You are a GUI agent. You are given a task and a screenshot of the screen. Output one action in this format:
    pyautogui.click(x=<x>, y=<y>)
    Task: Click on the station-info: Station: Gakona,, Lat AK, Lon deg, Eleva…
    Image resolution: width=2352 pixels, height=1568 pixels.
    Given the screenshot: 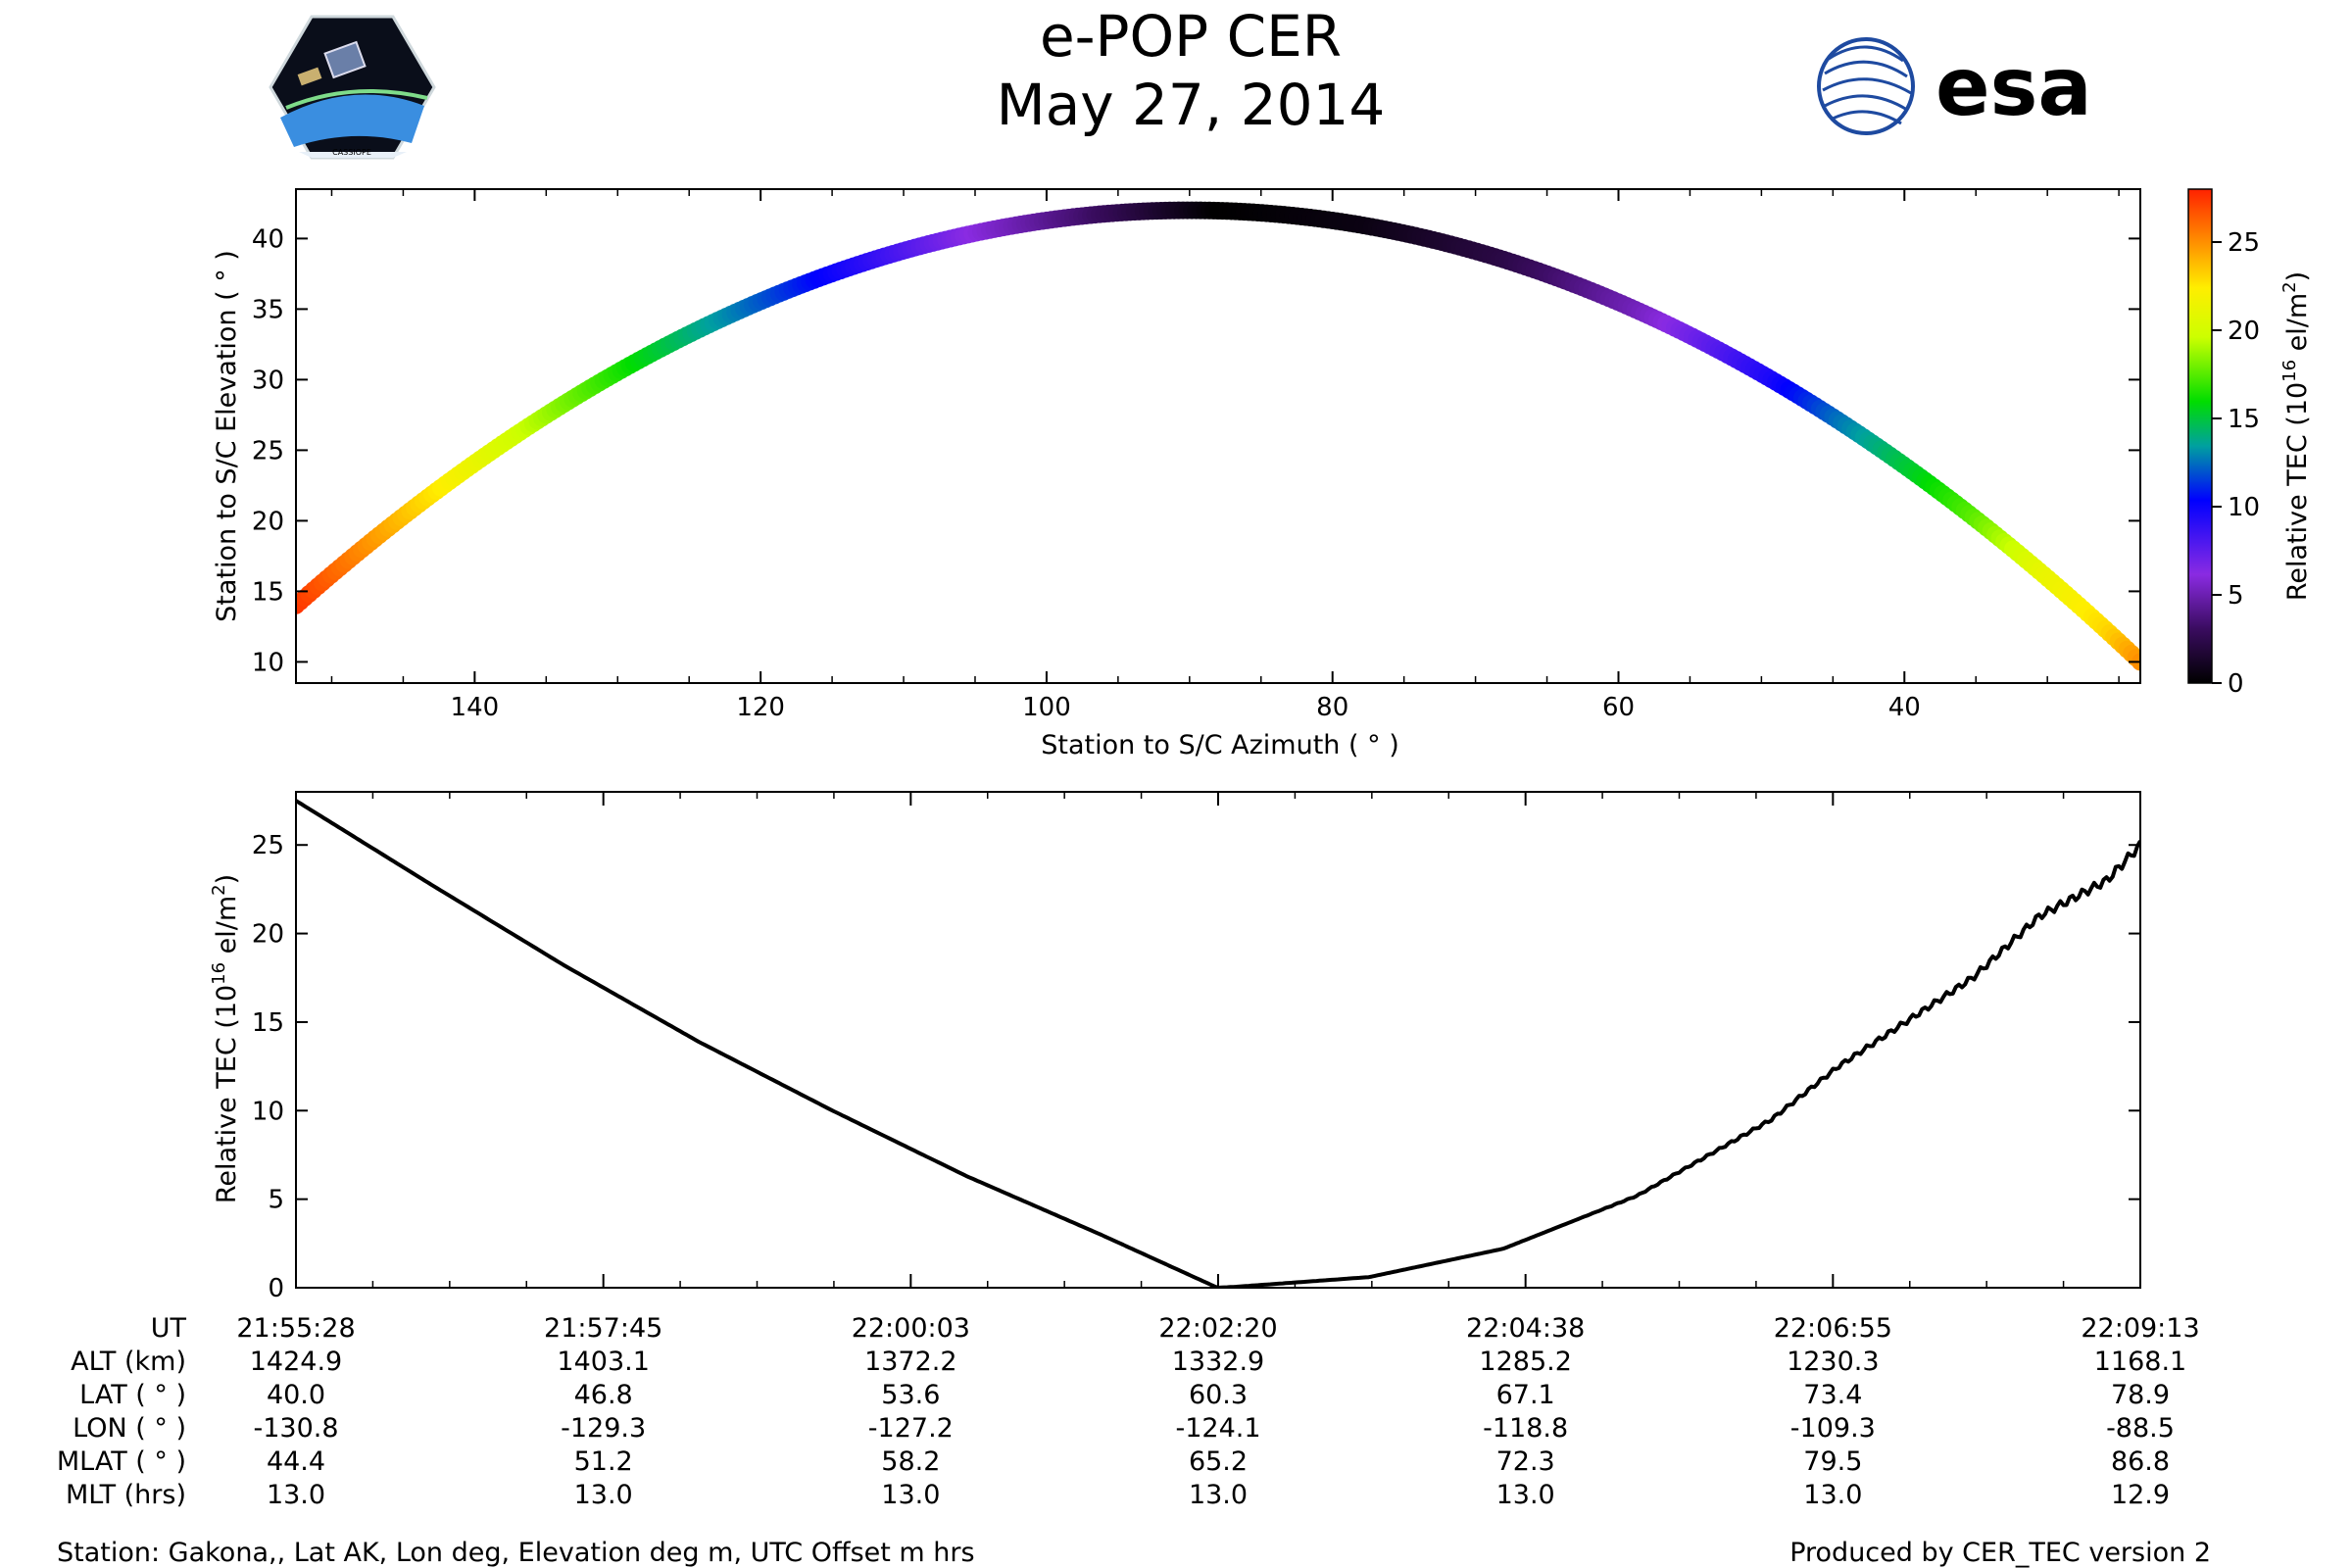 What is the action you would take?
    pyautogui.click(x=516, y=1553)
    